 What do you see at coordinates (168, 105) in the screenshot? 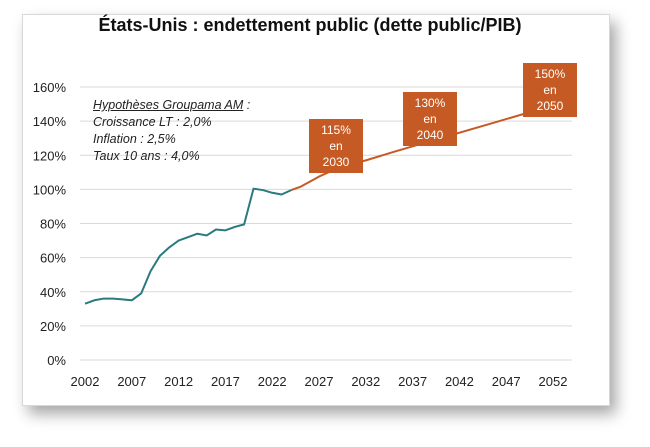
I see `hypotheses-title: Hypothèses Groupama AM` at bounding box center [168, 105].